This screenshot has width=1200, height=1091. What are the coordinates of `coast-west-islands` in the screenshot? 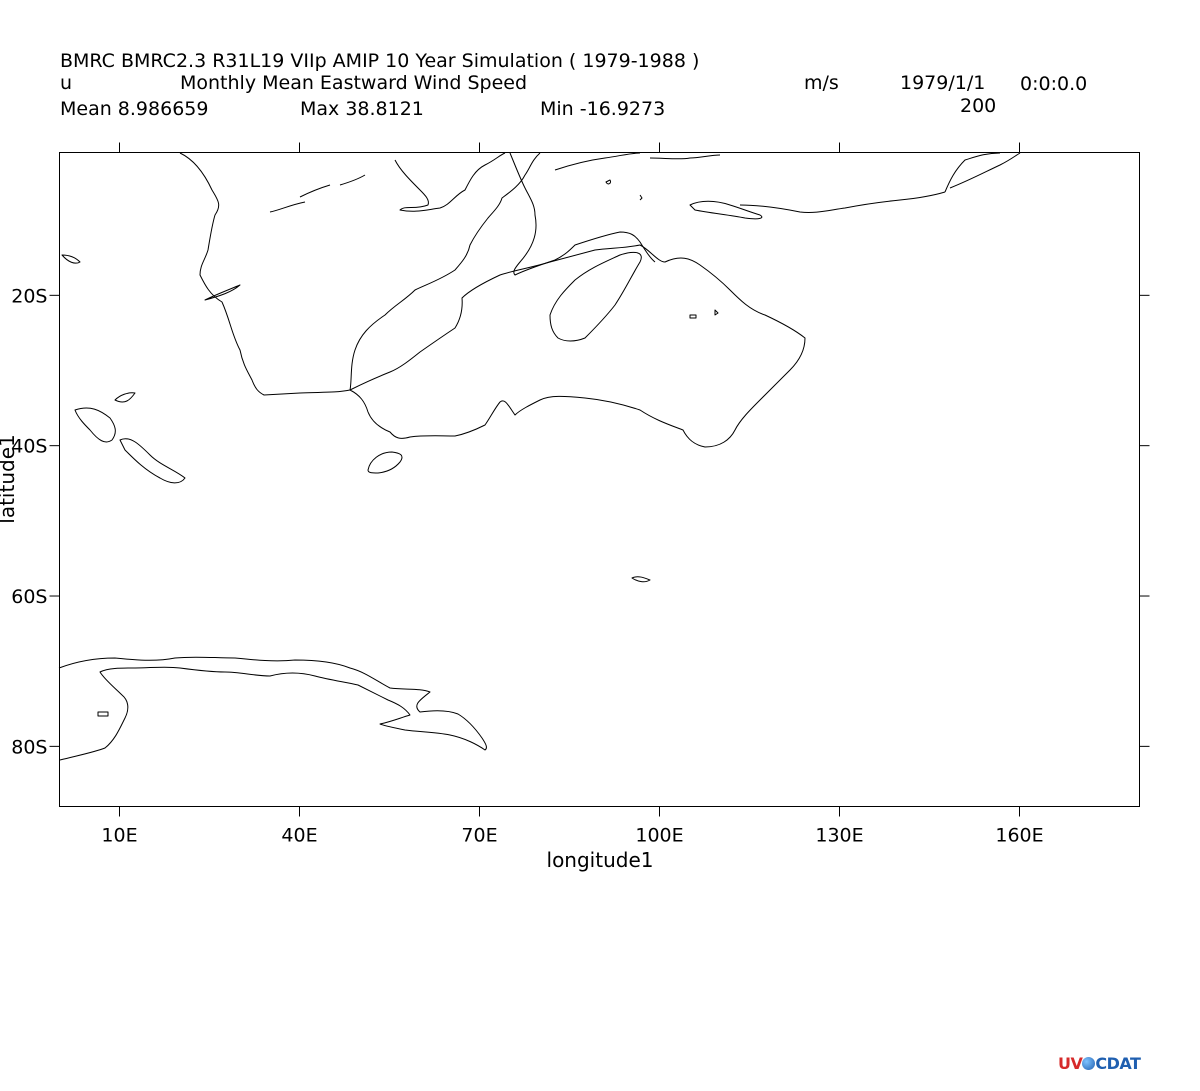 It's located at (151, 369).